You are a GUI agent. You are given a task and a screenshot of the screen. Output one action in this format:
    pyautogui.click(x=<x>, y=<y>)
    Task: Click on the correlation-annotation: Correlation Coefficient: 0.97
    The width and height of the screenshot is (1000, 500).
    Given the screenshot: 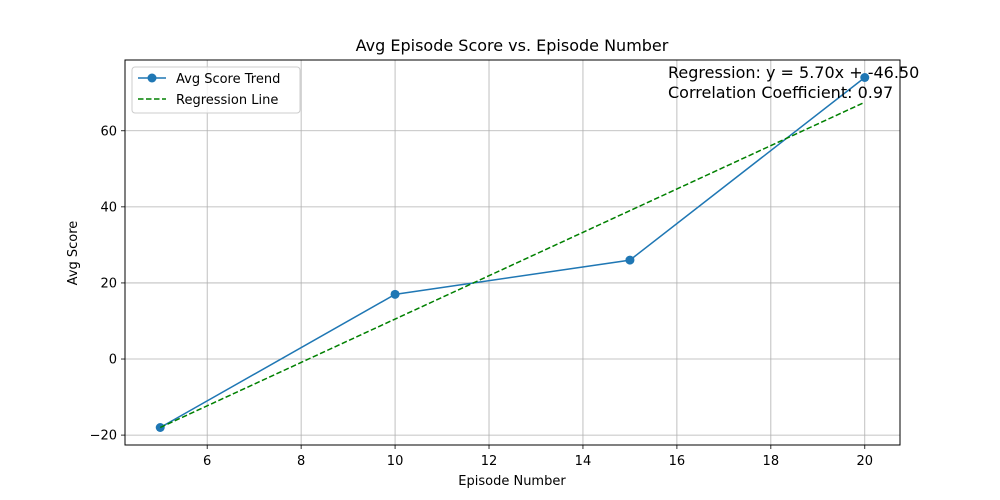 What is the action you would take?
    pyautogui.click(x=780, y=92)
    